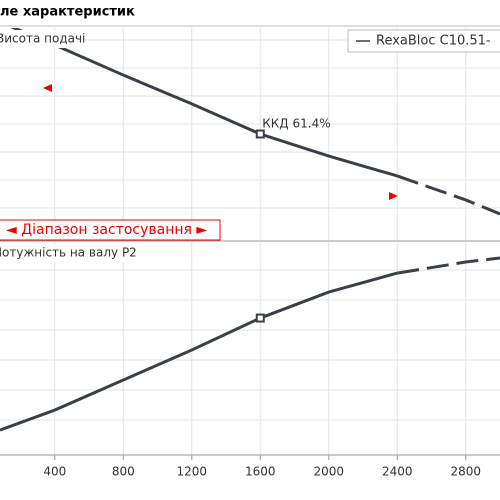 This screenshot has width=500, height=500. Describe the element at coordinates (433, 41) in the screenshot. I see `legend-label: RexaBloc C10.51-` at that location.